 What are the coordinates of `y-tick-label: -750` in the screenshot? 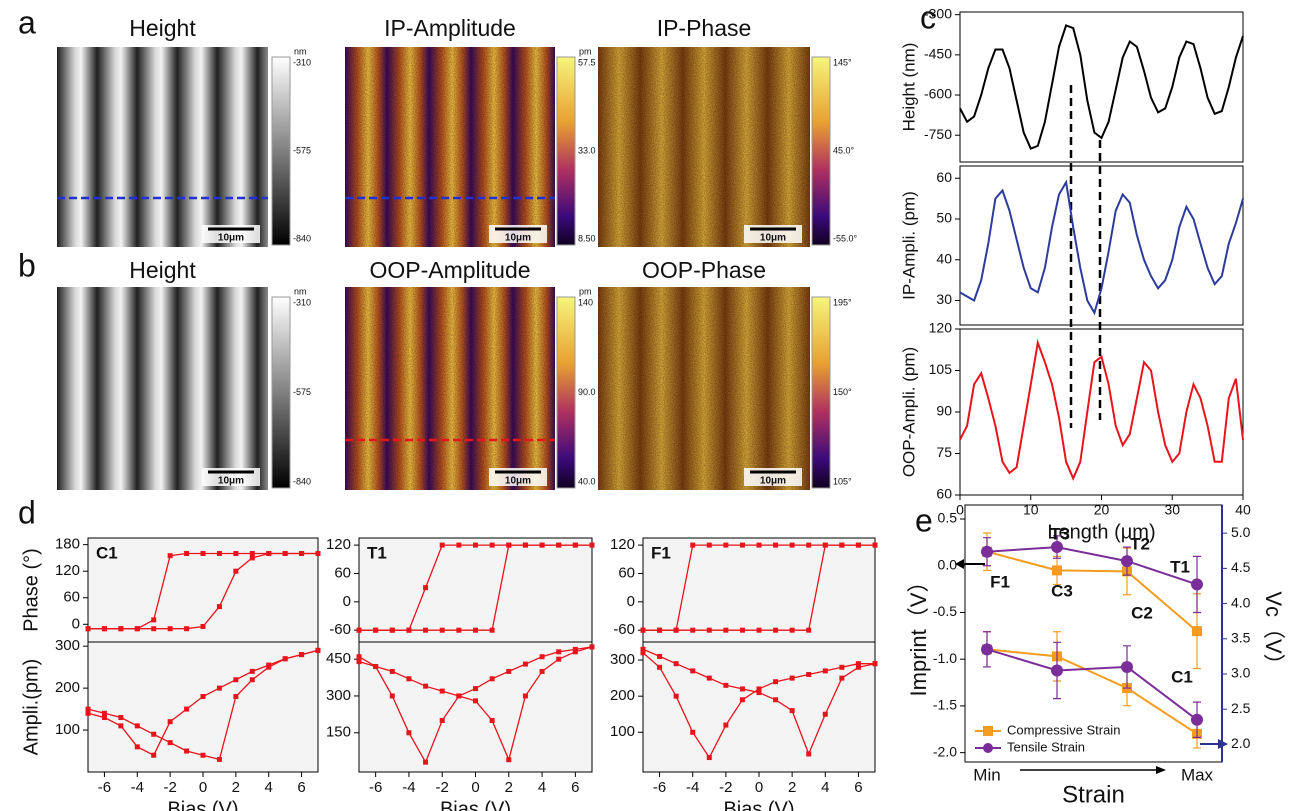 It's located at (938, 134).